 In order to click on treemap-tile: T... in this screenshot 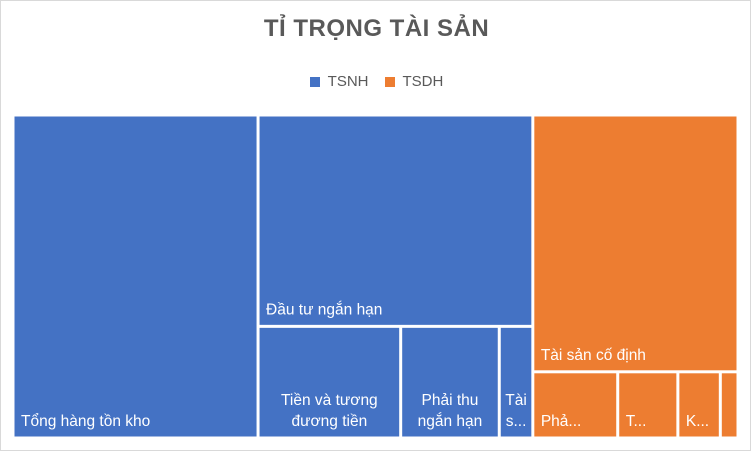, I will do `click(648, 405)`.